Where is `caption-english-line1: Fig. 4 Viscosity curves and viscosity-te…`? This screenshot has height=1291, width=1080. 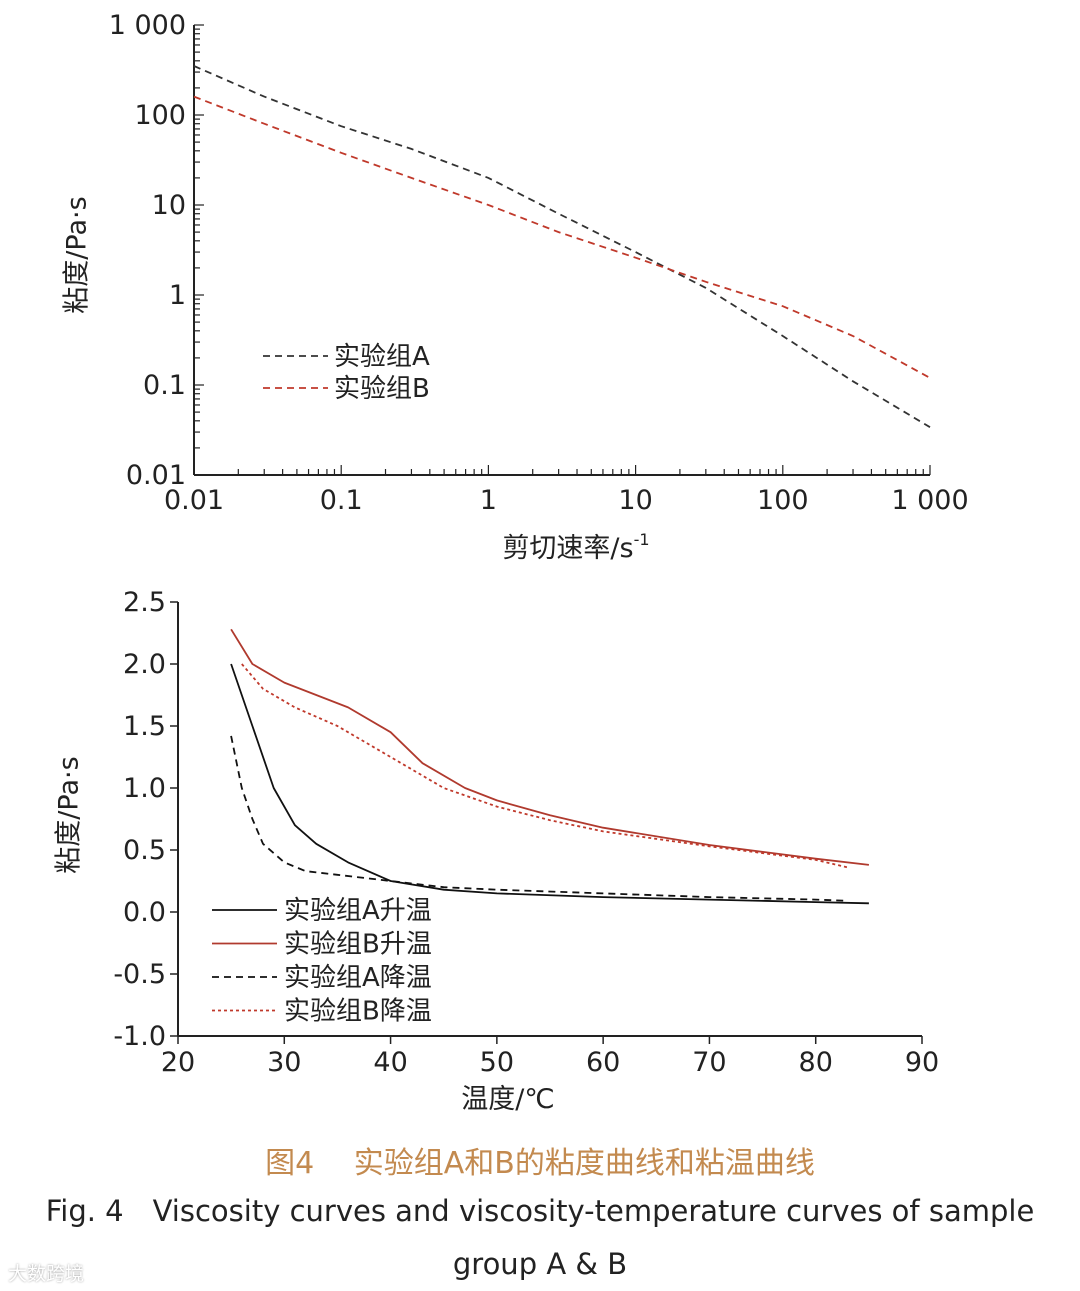
caption-english-line1: Fig. 4 Viscosity curves and viscosity-te… is located at coordinates (540, 1211).